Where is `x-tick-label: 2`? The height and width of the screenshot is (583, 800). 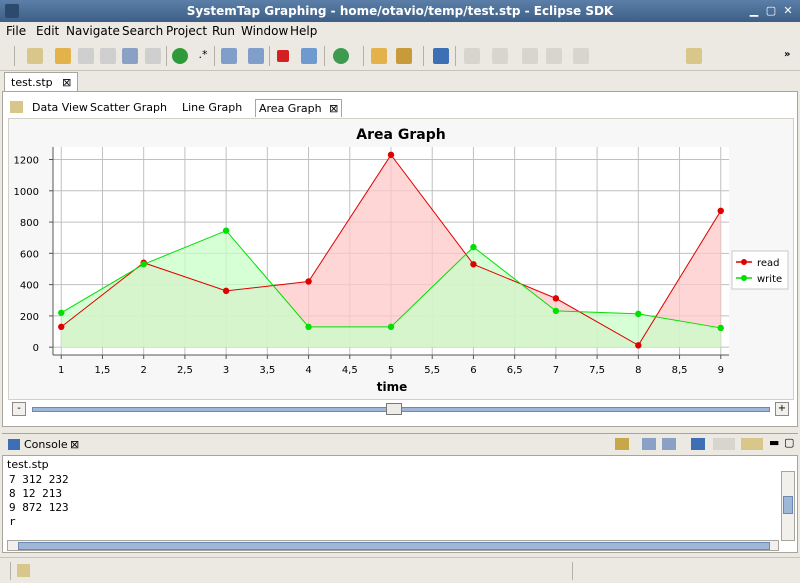 x-tick-label: 2 is located at coordinates (143, 370).